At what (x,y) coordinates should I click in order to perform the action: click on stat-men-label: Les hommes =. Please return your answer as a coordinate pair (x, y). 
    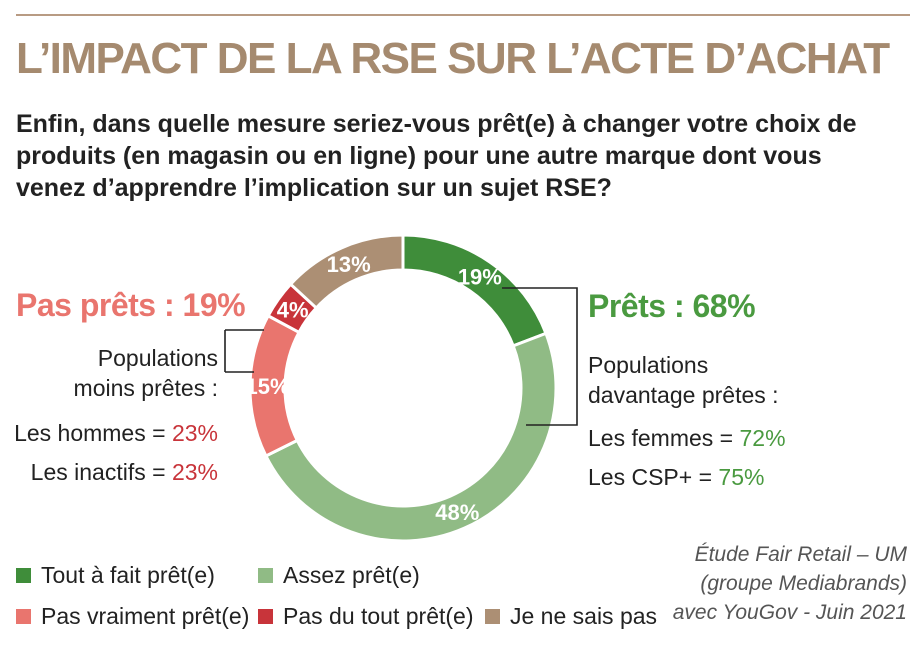
    Looking at the image, I should click on (93, 433).